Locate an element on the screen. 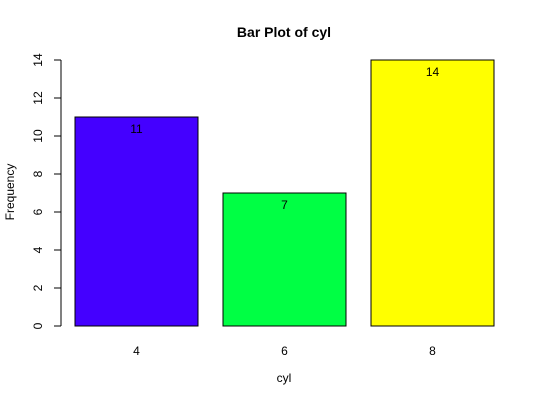  x-tick-label-6: 6 is located at coordinates (284, 351).